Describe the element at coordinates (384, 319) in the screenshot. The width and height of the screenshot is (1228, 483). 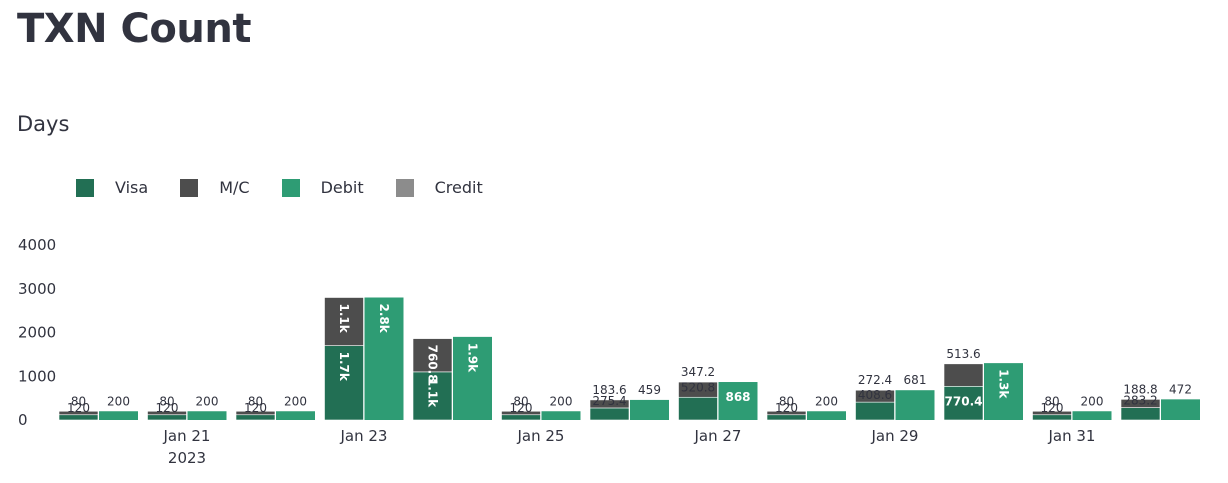
I see `data-label-debit: 2.8k` at that location.